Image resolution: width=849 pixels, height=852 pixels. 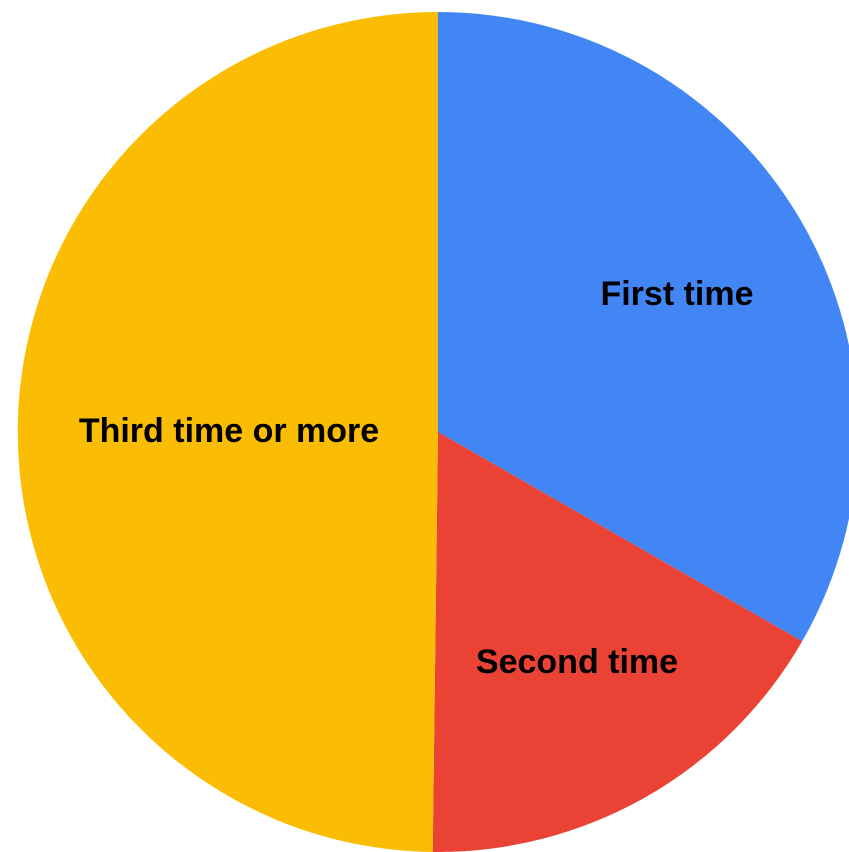 I want to click on pie-label-third-time-or-more: Third time or more, so click(x=229, y=431).